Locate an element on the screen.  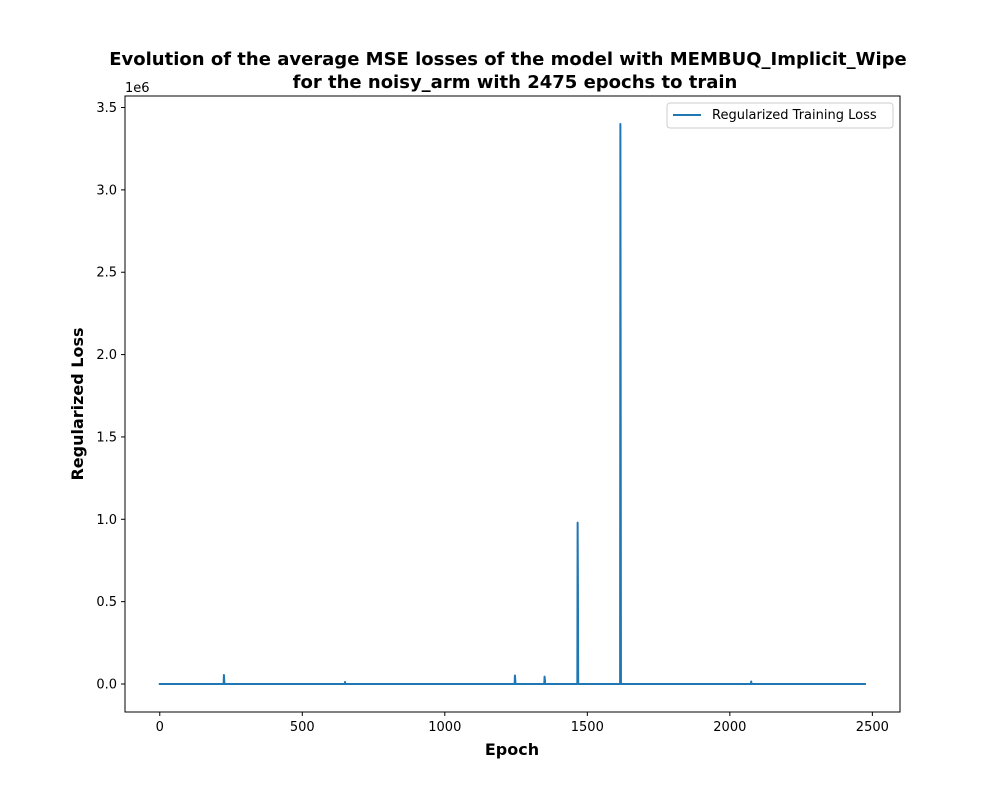
x-axis-ticks: 0 500 1000 1500 2000 2500 is located at coordinates (522, 723).